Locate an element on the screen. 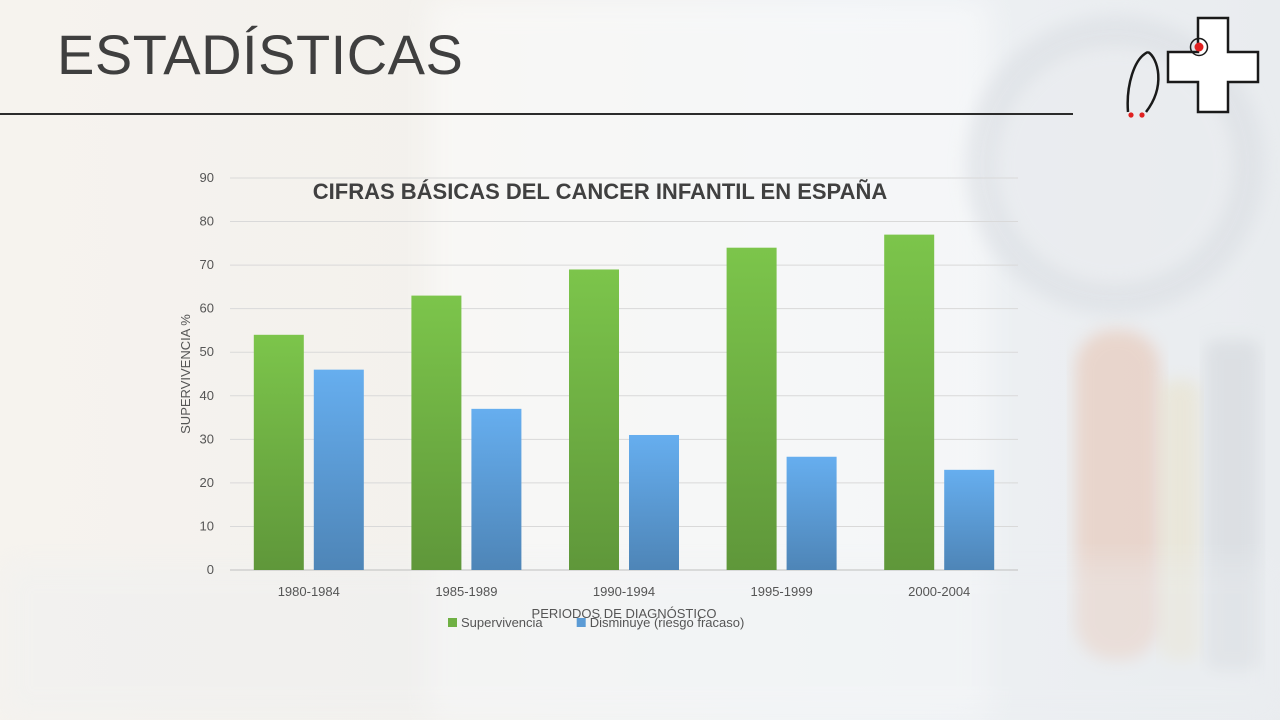 This screenshot has height=720, width=1280. title-divider is located at coordinates (536, 114).